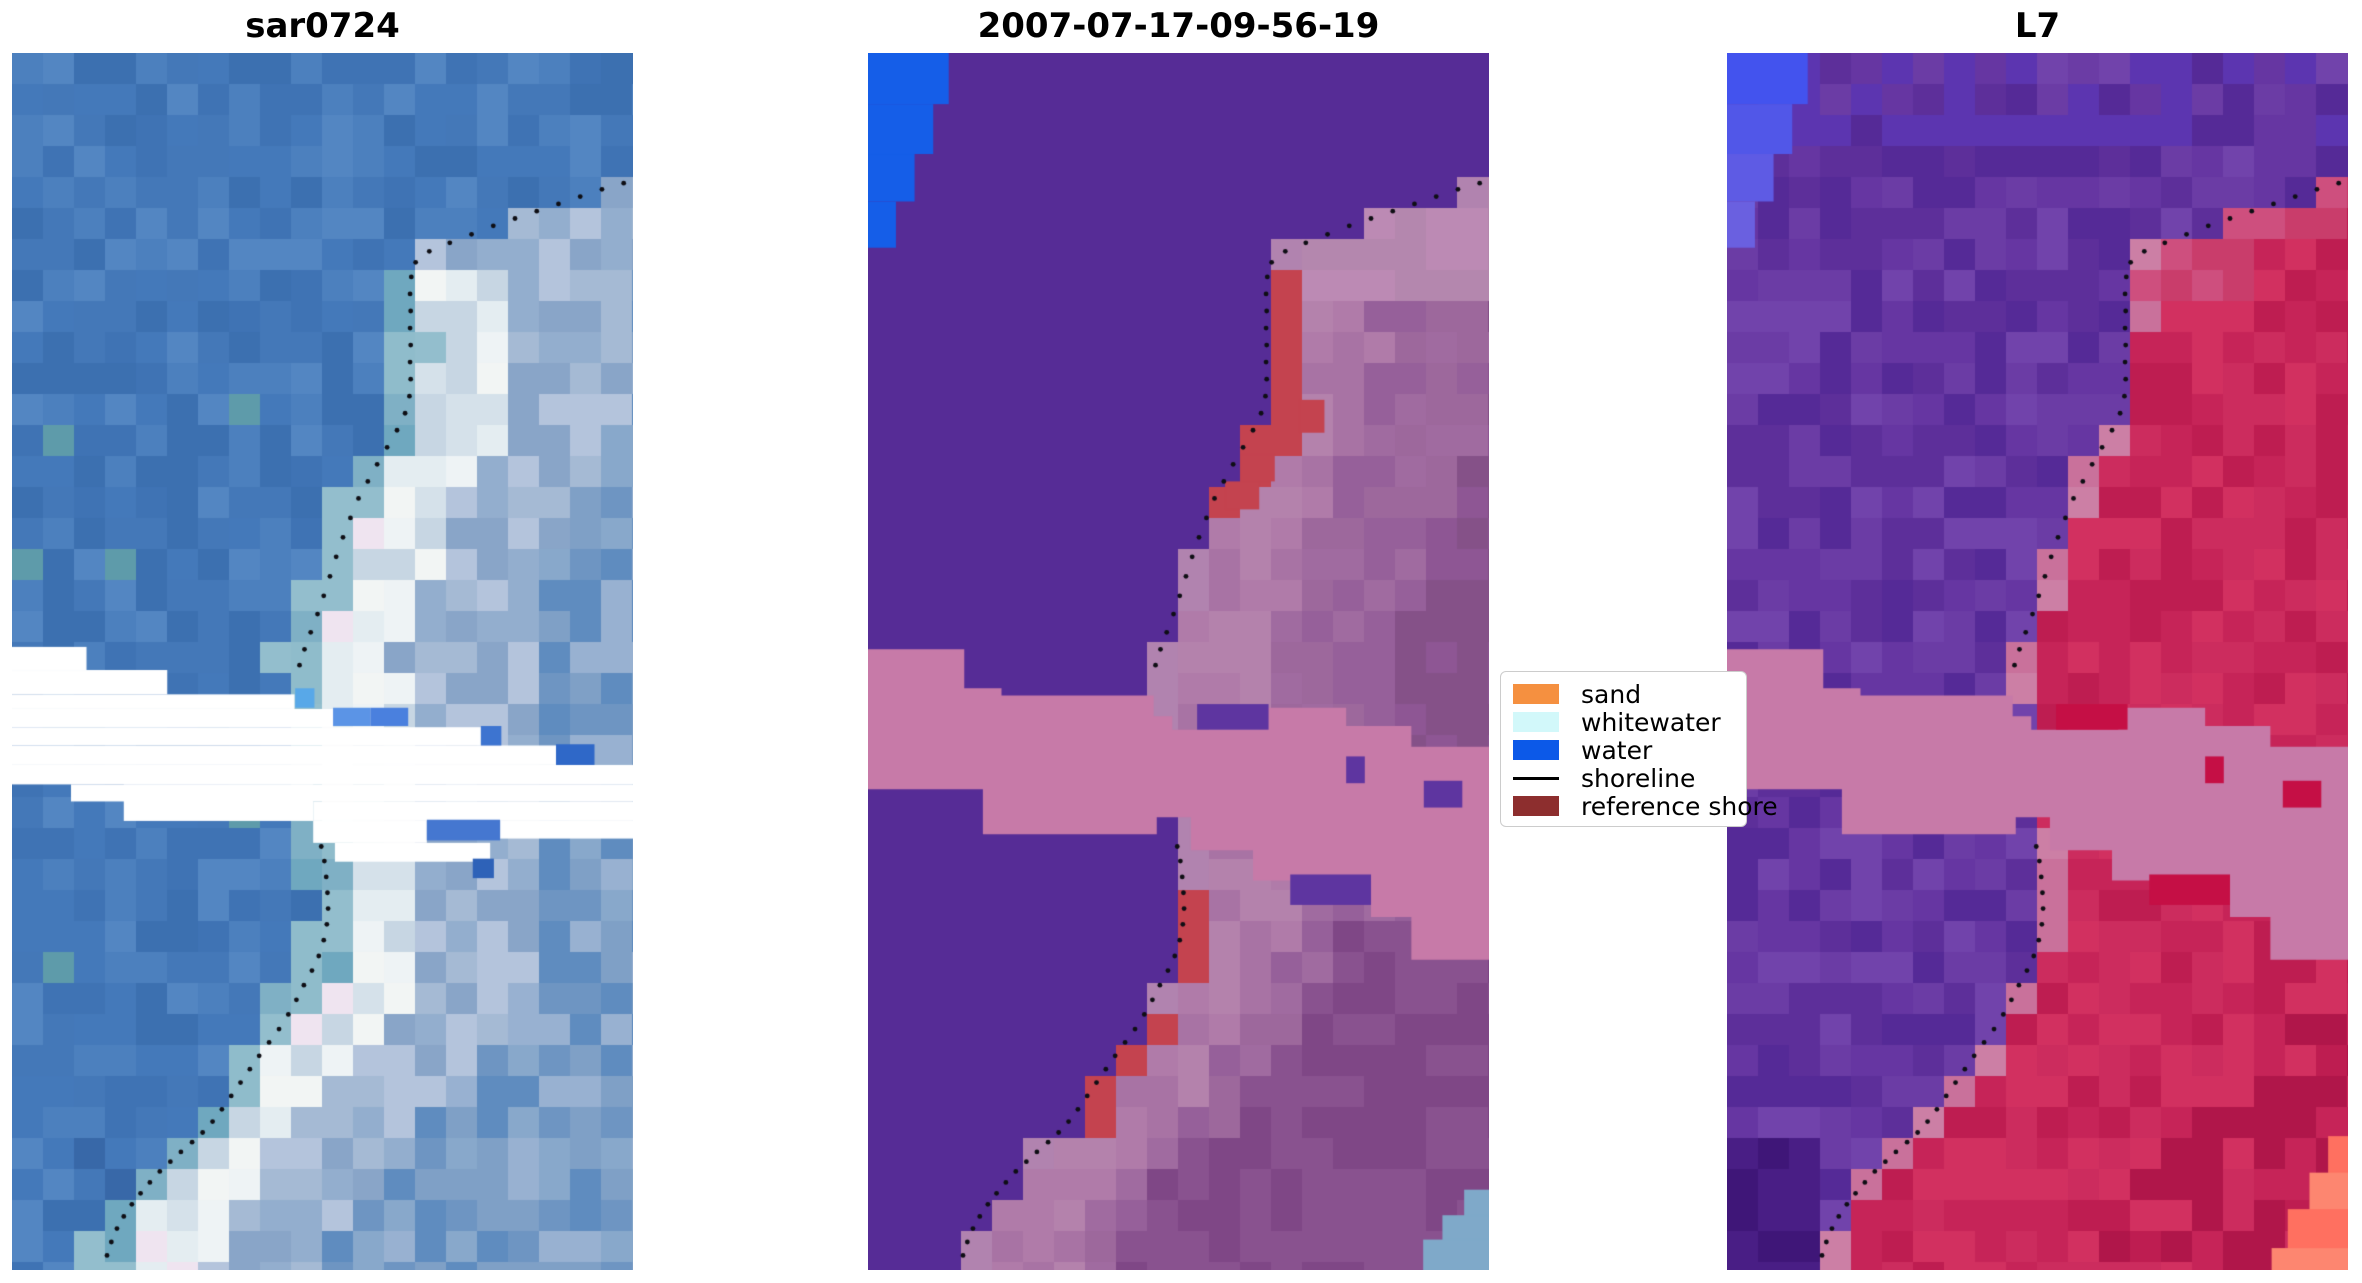 The height and width of the screenshot is (1283, 2362). I want to click on reference-shore-swatch, so click(1536, 806).